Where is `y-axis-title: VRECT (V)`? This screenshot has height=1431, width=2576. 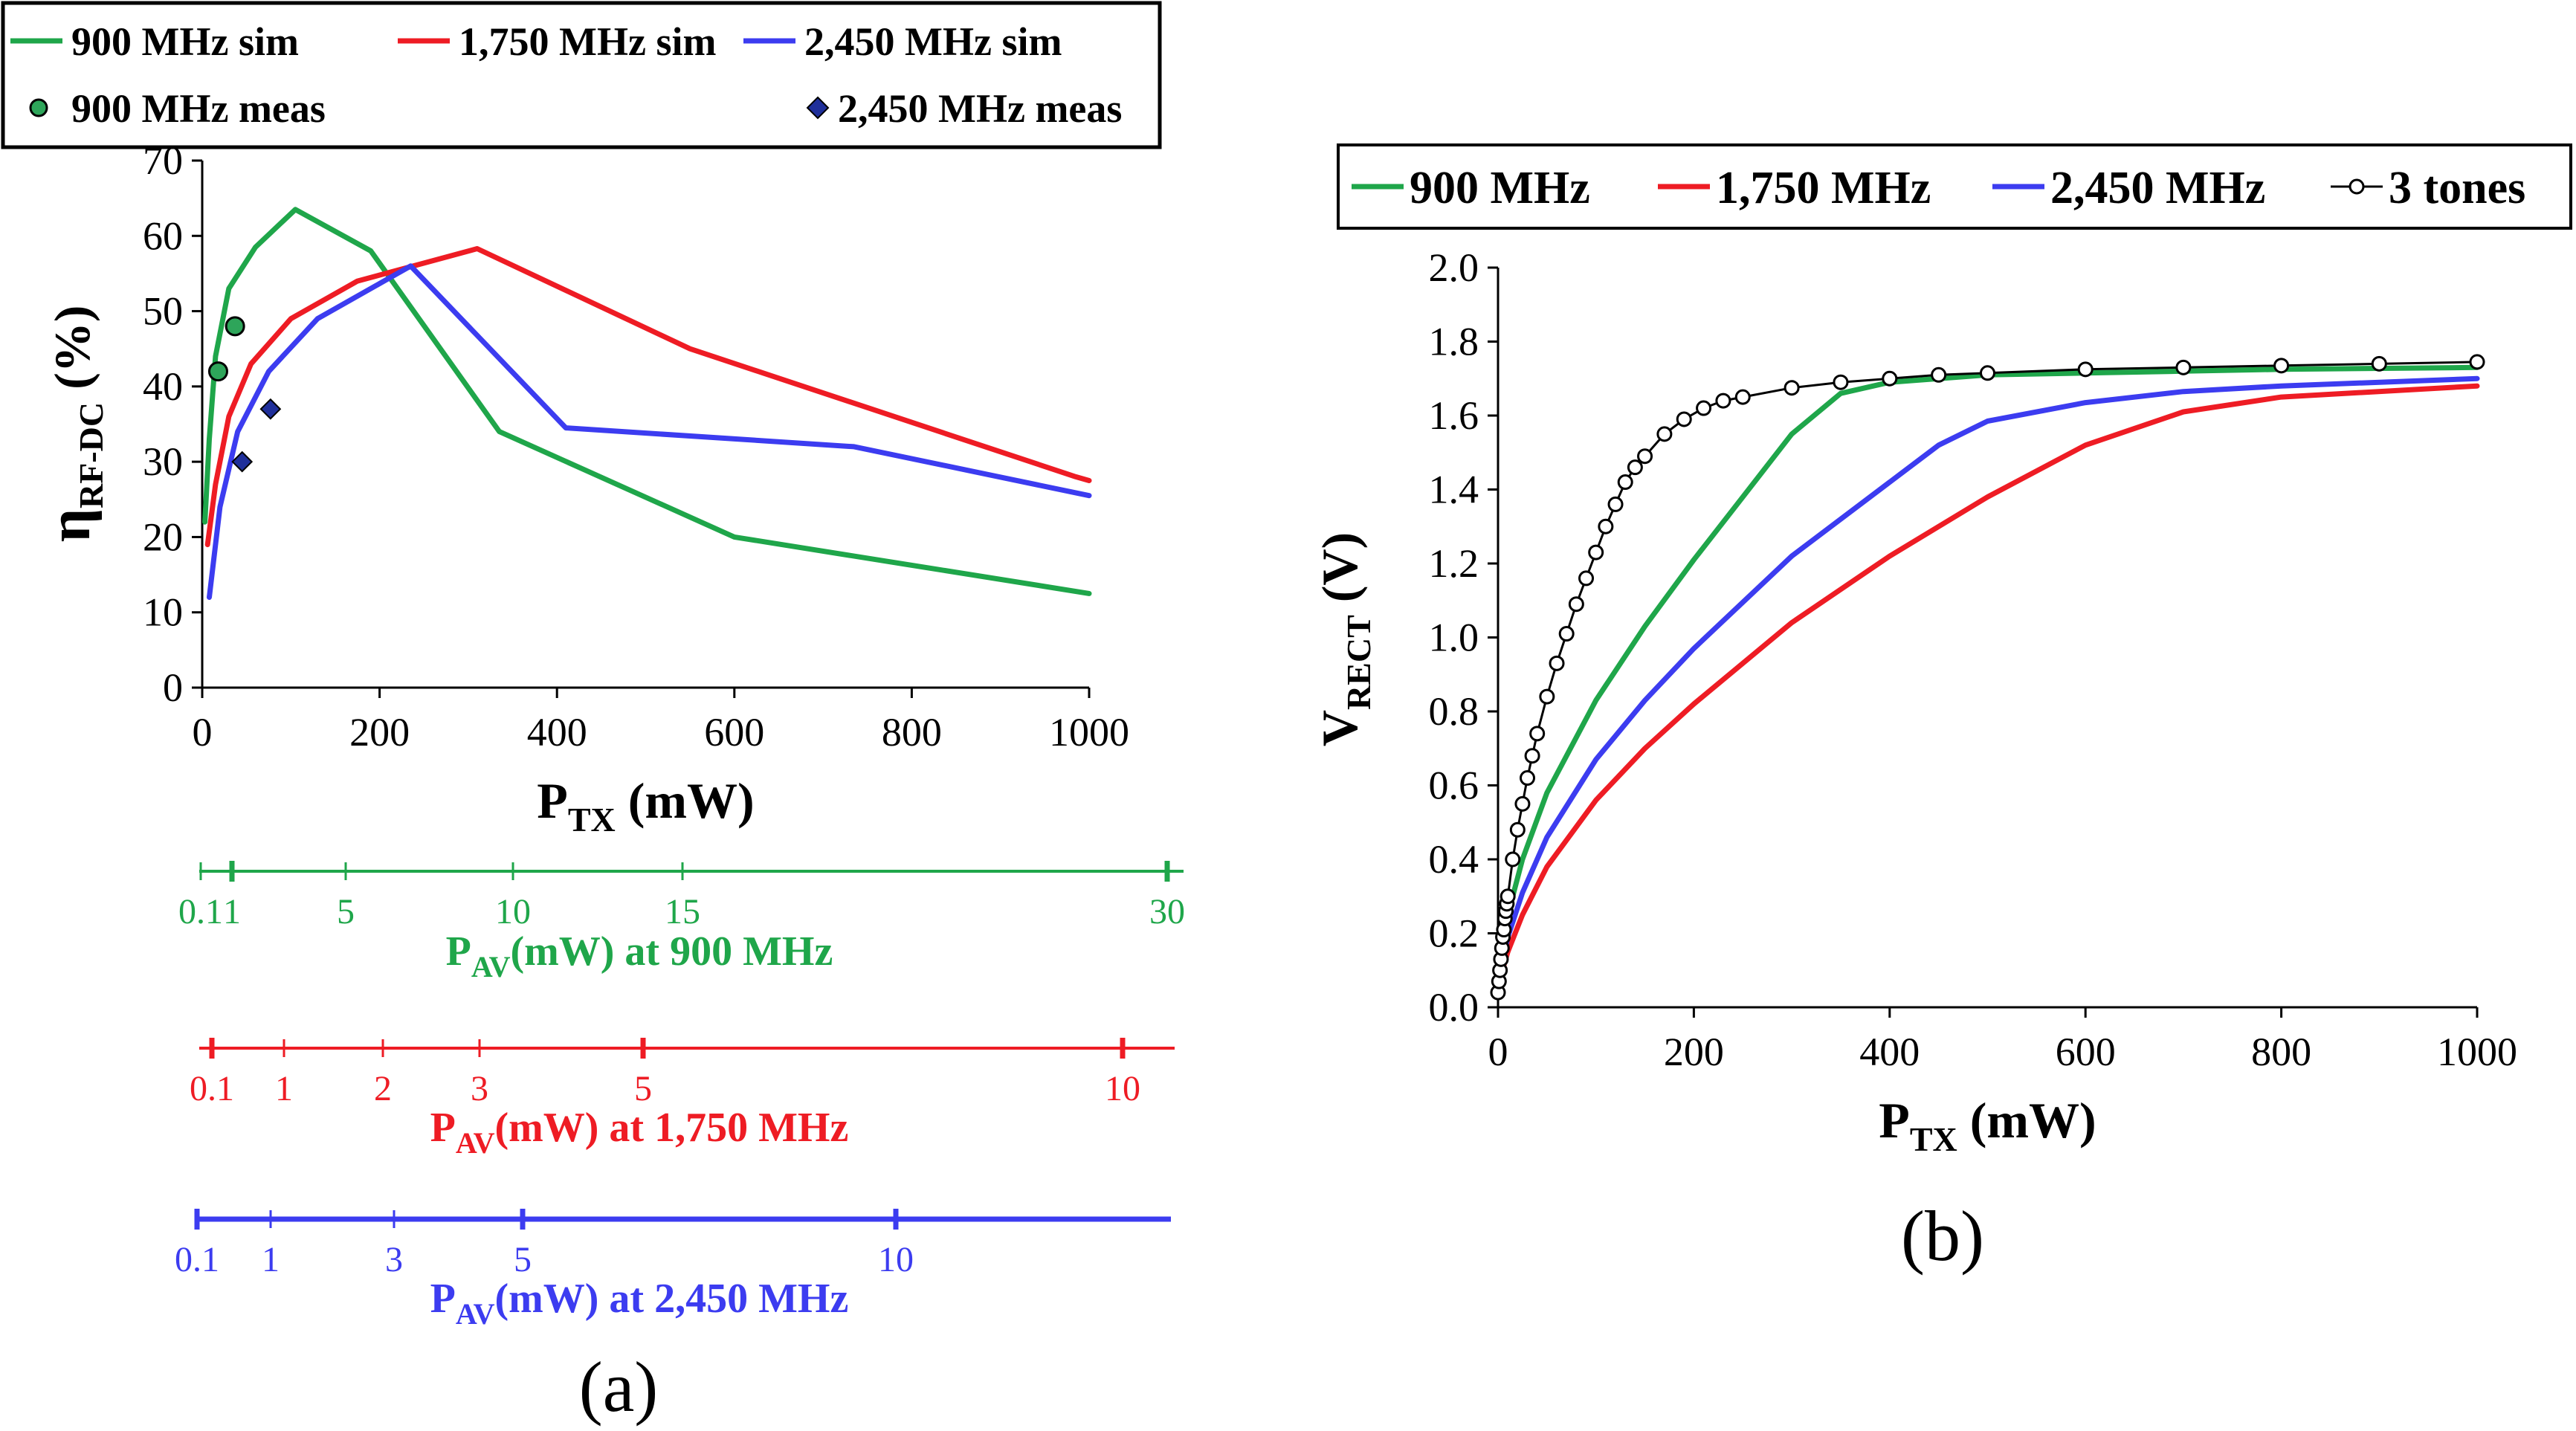
y-axis-title: VRECT (V) is located at coordinates (1344, 639).